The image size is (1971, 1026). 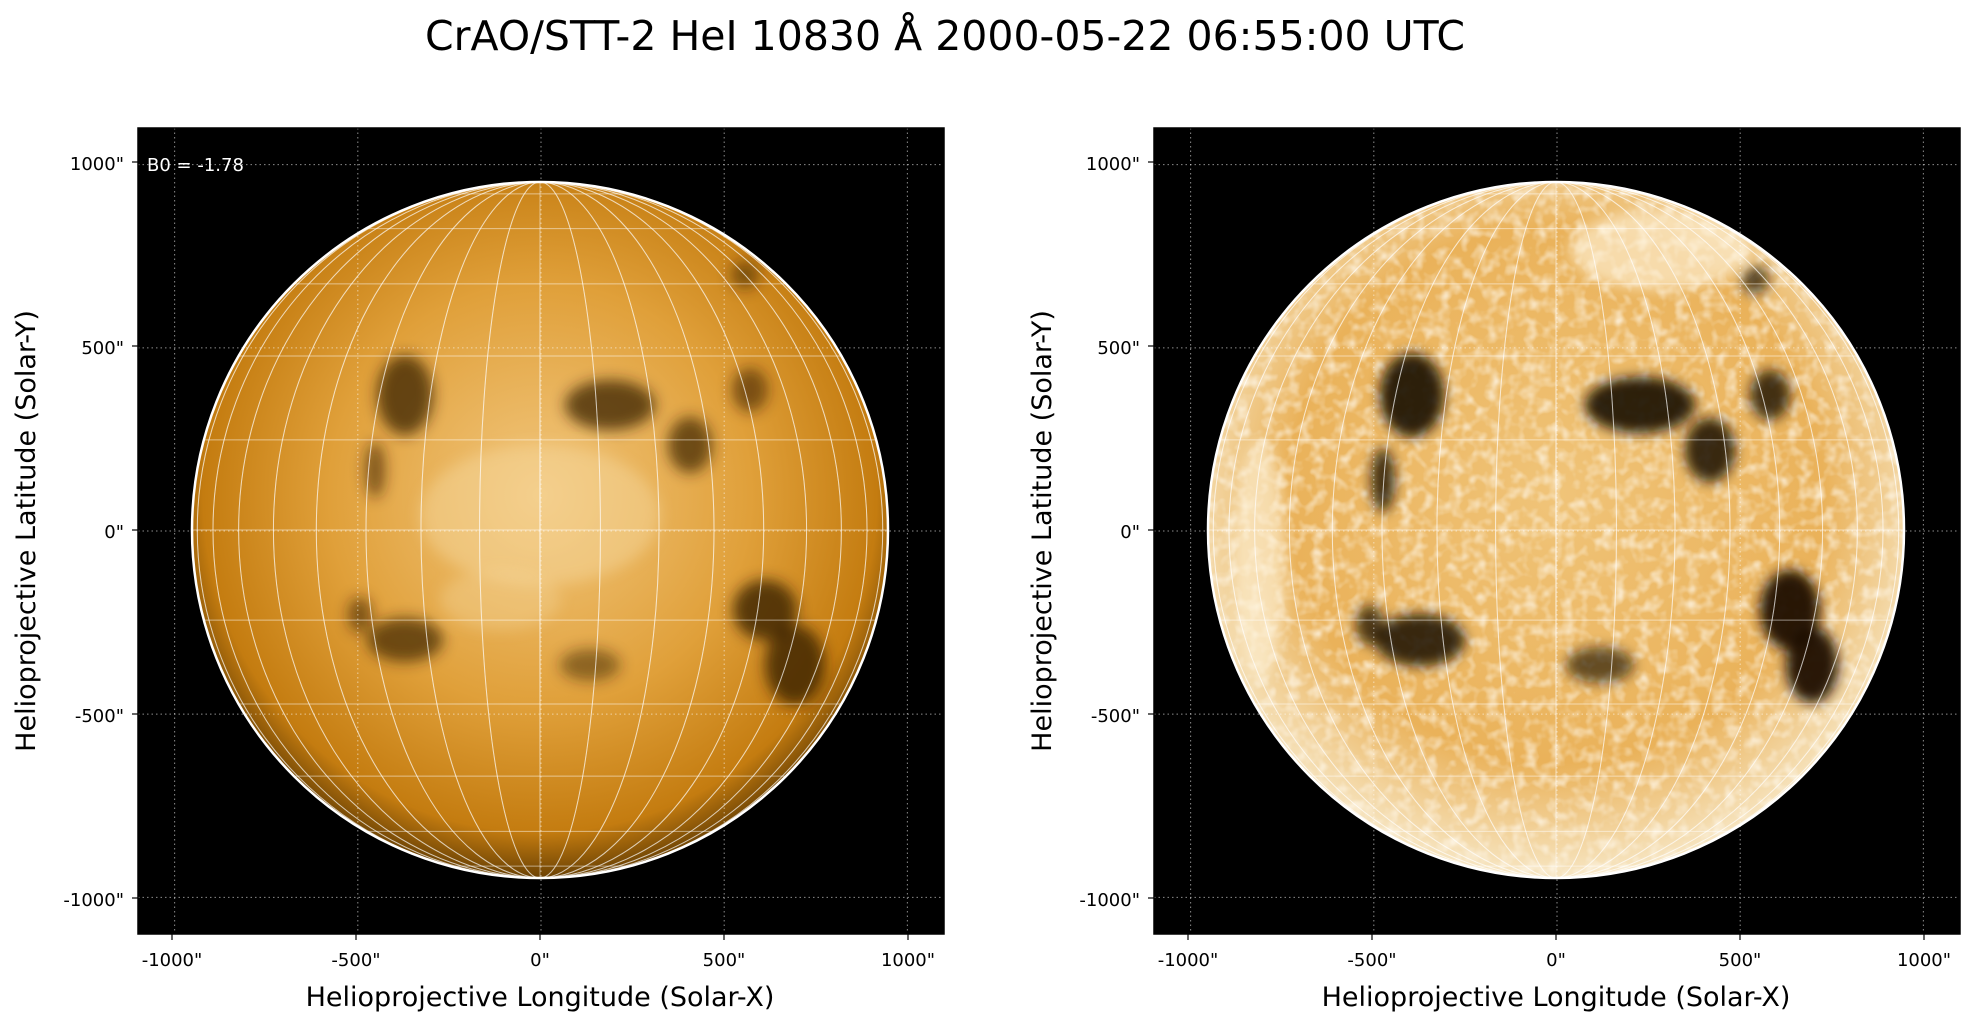 I want to click on dark-filaments, so click(x=586, y=483).